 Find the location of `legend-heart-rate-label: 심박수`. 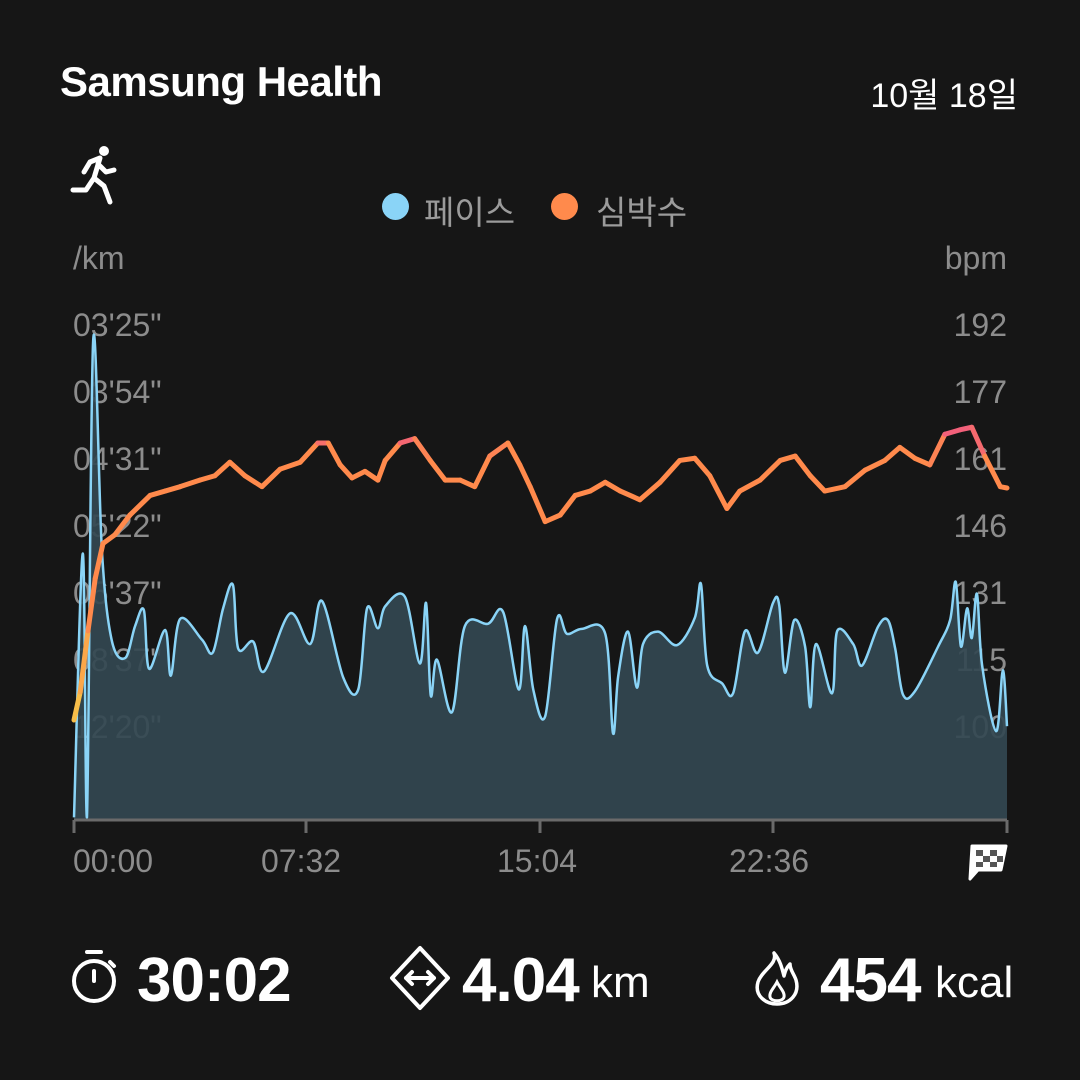

legend-heart-rate-label: 심박수 is located at coordinates (642, 212).